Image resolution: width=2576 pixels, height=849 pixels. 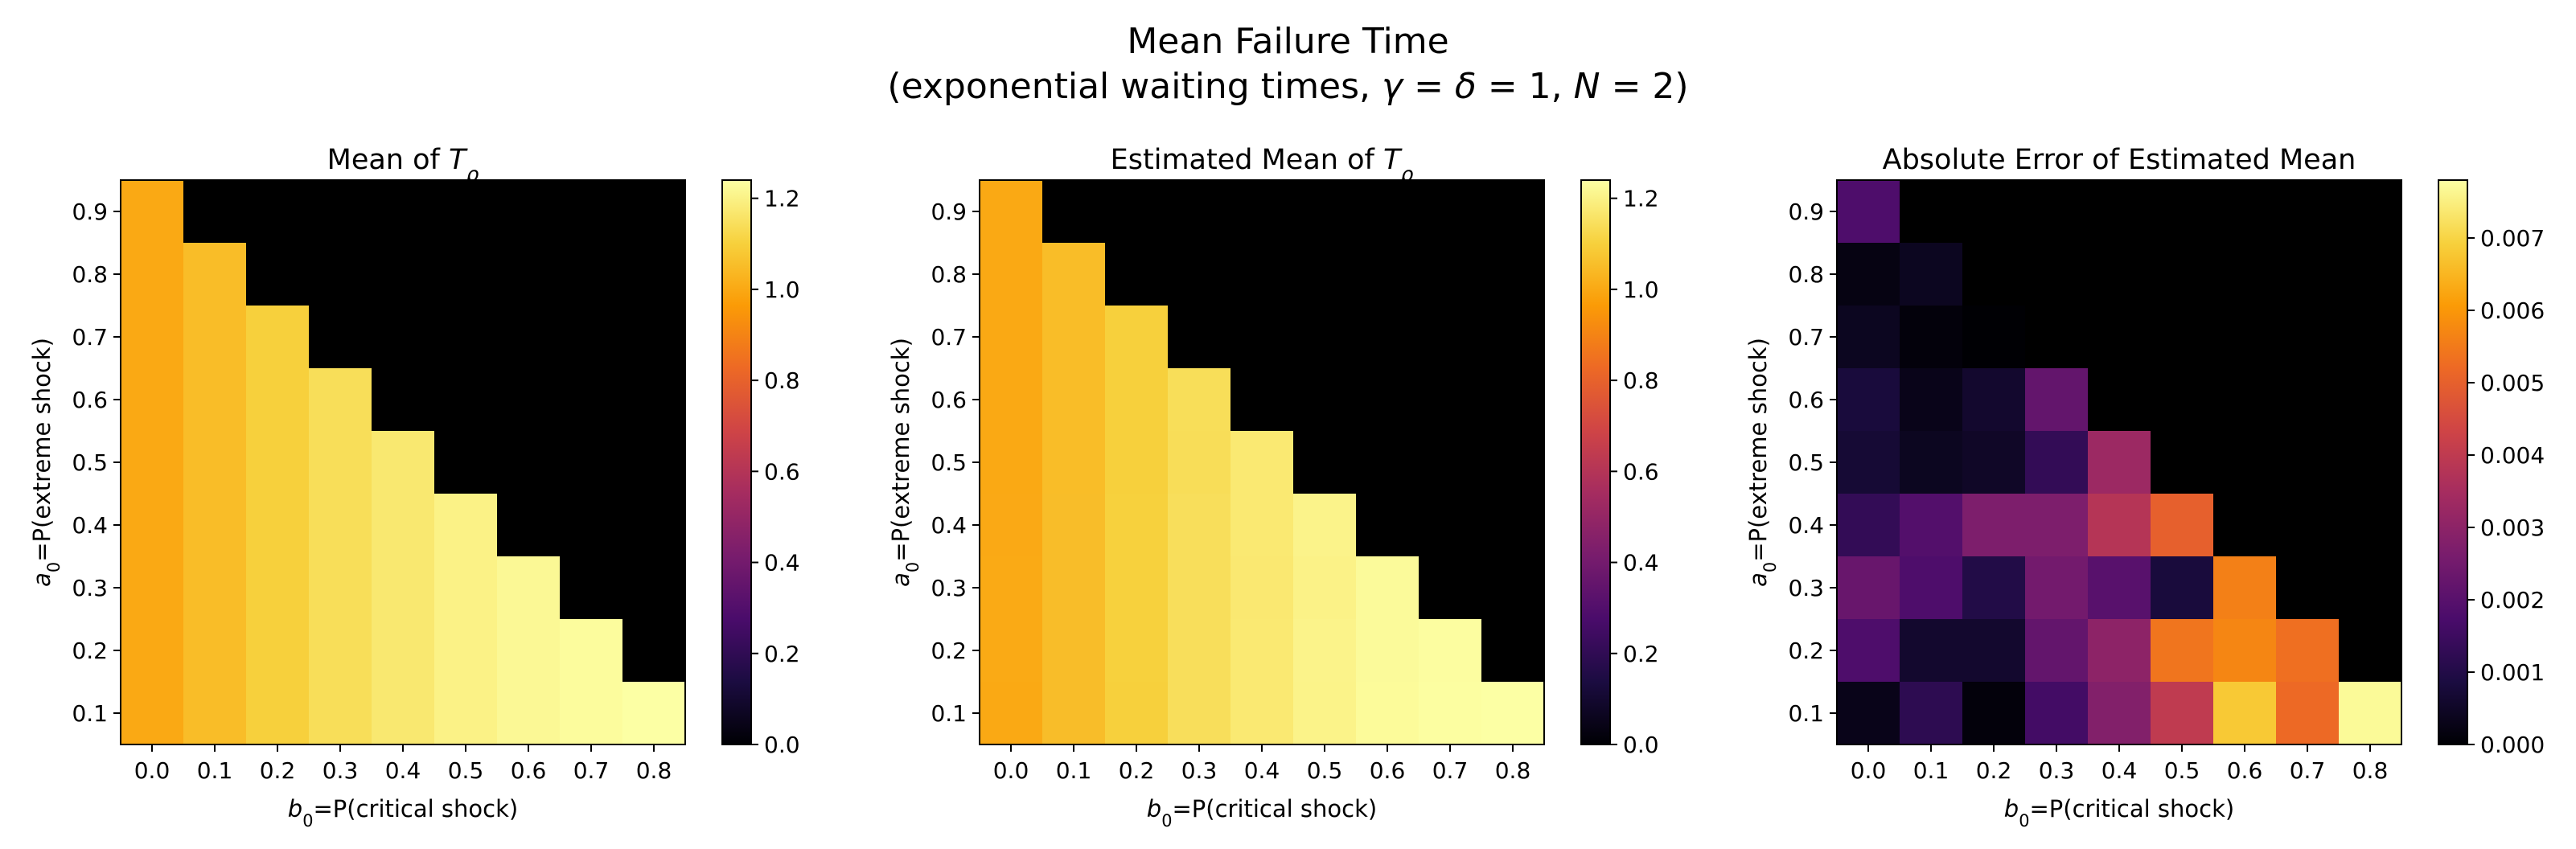 What do you see at coordinates (736, 462) in the screenshot?
I see `colorbar` at bounding box center [736, 462].